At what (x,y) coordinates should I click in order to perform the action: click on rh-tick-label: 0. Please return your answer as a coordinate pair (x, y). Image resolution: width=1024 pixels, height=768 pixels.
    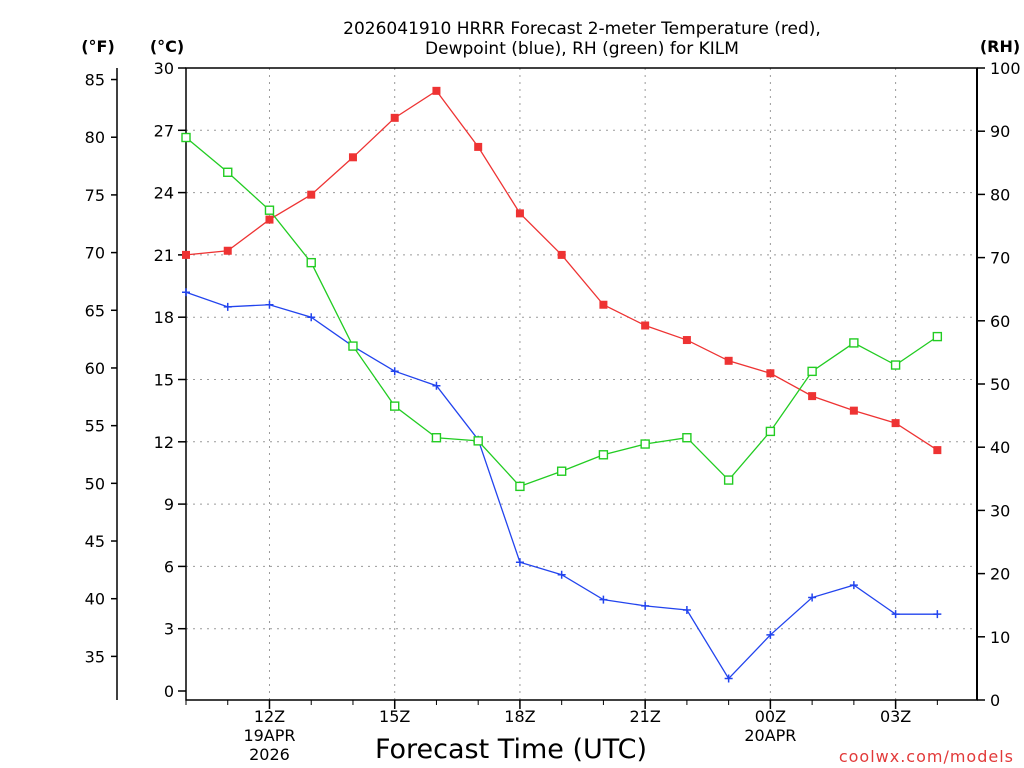
    Looking at the image, I should click on (995, 700).